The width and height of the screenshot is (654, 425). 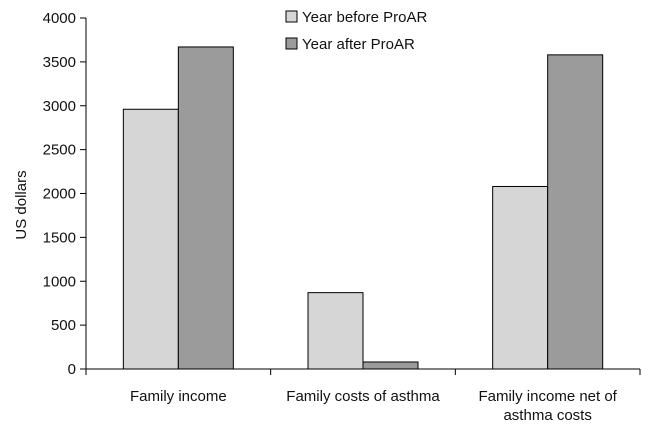 I want to click on x-category-label: Family costs of asthma, so click(x=363, y=396).